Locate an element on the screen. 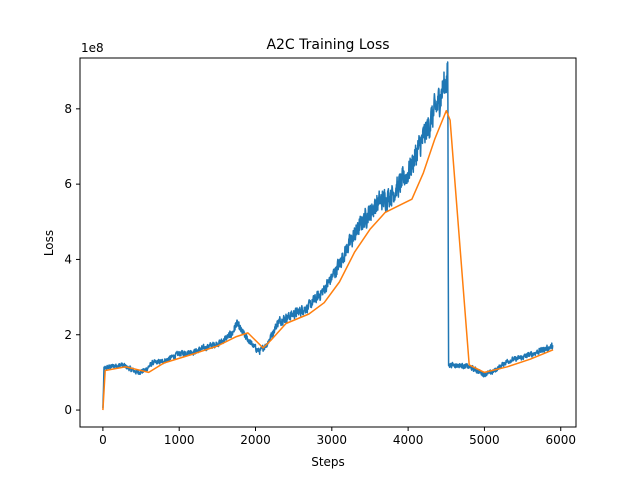 The image size is (640, 480). x-tick-label: 6000 is located at coordinates (560, 440).